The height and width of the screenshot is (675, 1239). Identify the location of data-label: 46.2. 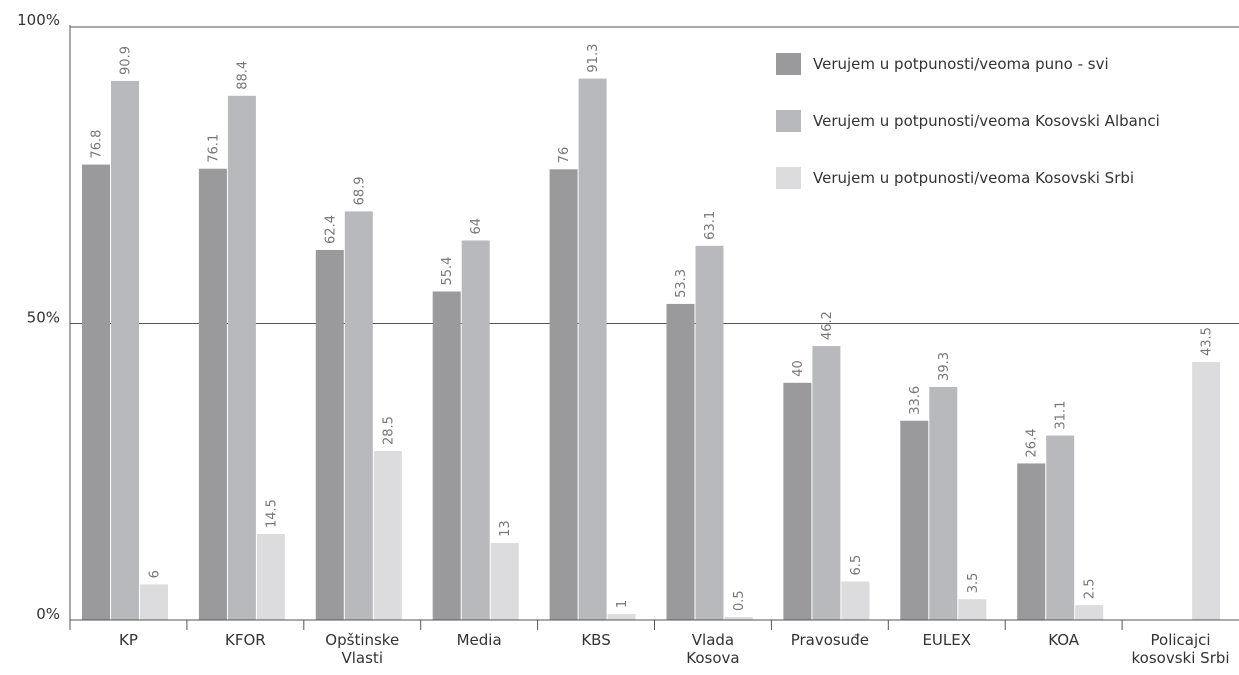
(827, 325).